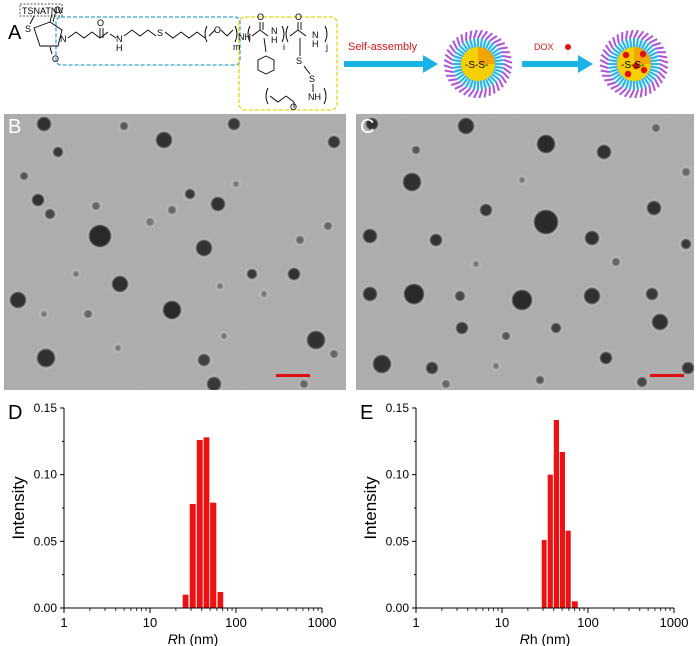 Image resolution: width=699 pixels, height=646 pixels. What do you see at coordinates (260, 17) in the screenshot?
I see `phe-o: O` at bounding box center [260, 17].